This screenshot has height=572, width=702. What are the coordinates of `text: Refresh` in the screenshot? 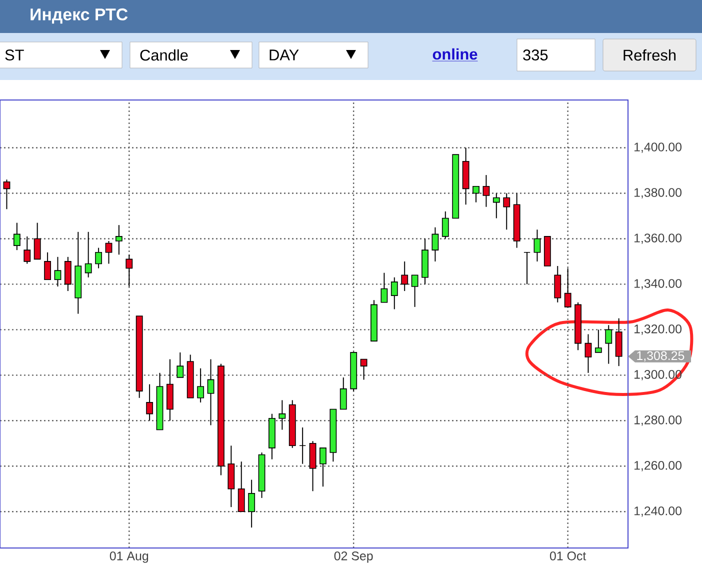 It's located at (650, 55).